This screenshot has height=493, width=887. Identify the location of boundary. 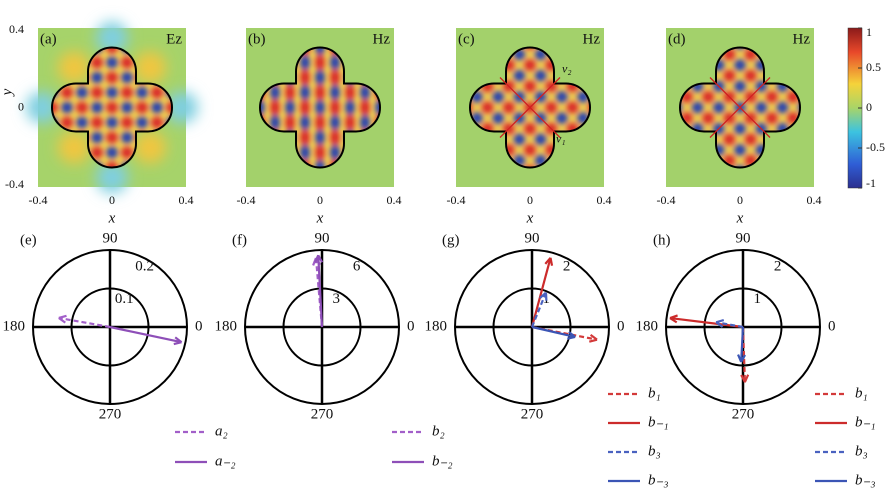
(112, 107).